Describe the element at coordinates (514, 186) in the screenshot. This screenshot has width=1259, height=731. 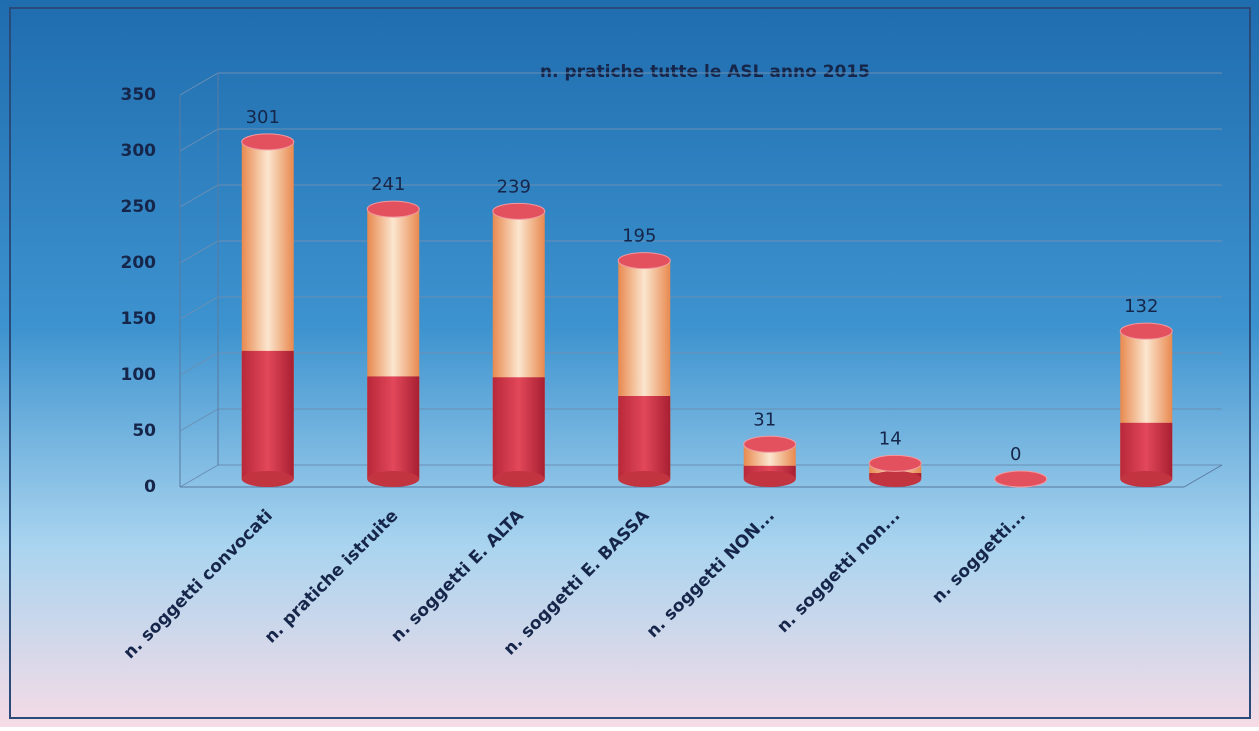
I see `data-label: 239` at that location.